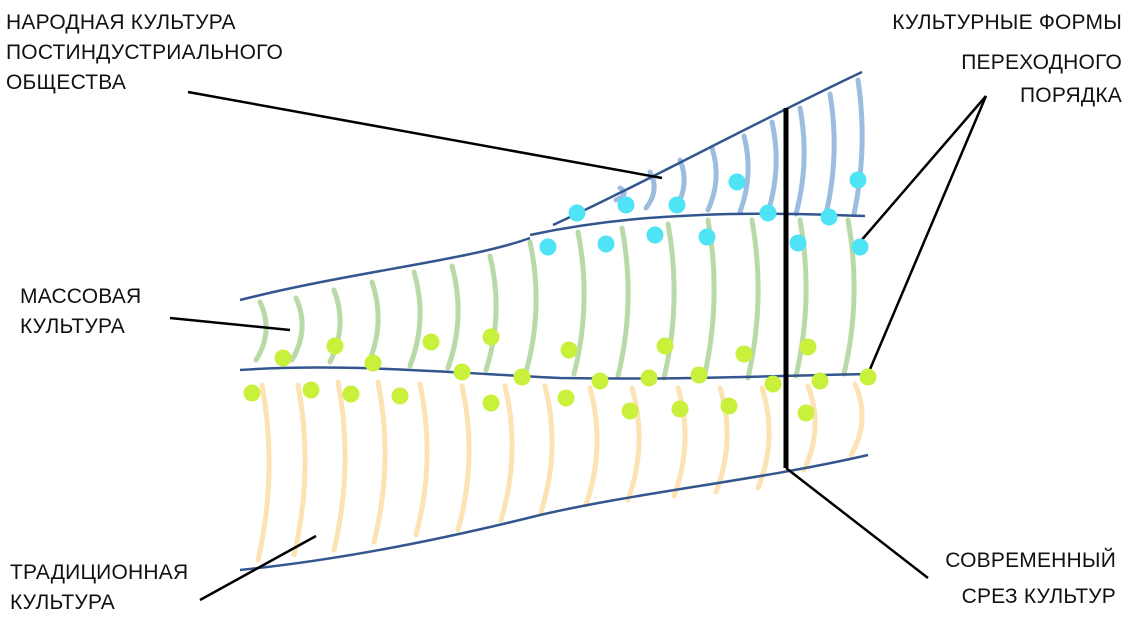 The image size is (1128, 618). I want to click on label-traditional-culture: ТРАДИЦИОННАЯ КУЛЬТУРА, so click(99, 588).